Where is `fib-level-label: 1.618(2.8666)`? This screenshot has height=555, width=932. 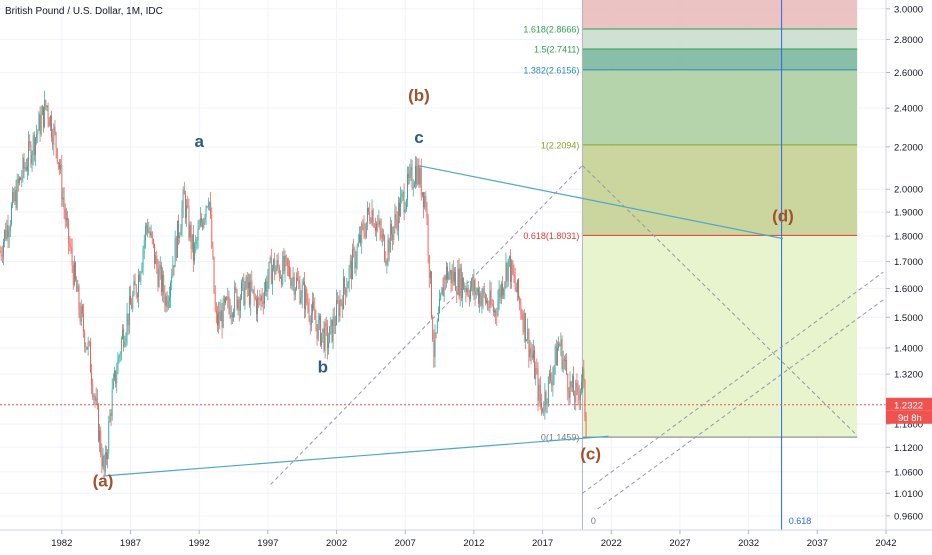
fib-level-label: 1.618(2.8666) is located at coordinates (551, 30).